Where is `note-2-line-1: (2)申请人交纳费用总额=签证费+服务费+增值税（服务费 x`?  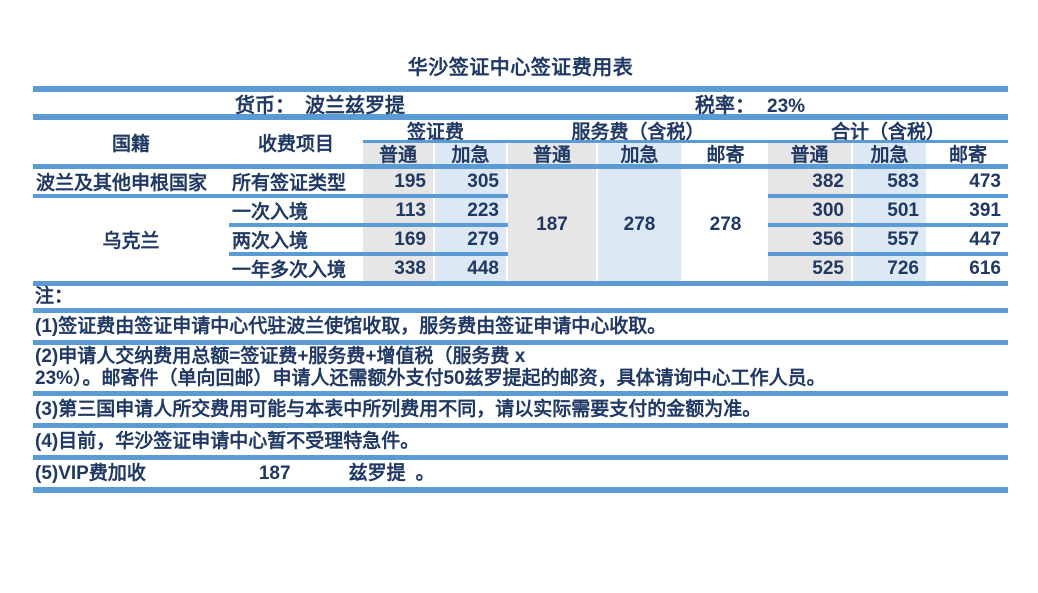 note-2-line-1: (2)申请人交纳费用总额=签证费+服务费+增值税（服务费 x is located at coordinates (280, 356).